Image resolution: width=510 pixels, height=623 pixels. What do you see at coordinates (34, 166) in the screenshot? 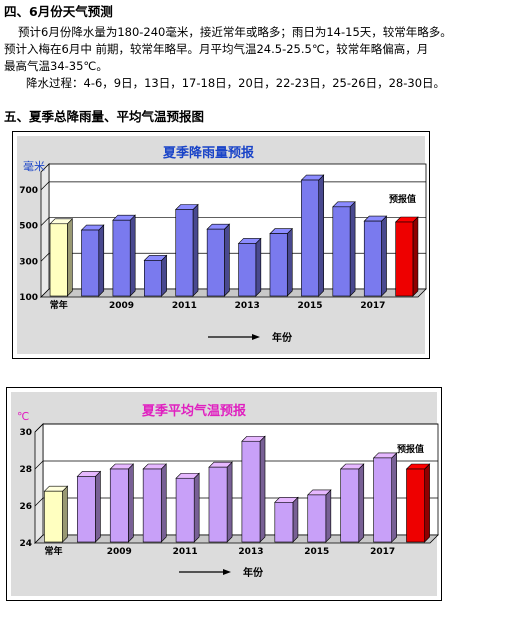
I see `rainfall-chart-ylabel: 毫米` at bounding box center [34, 166].